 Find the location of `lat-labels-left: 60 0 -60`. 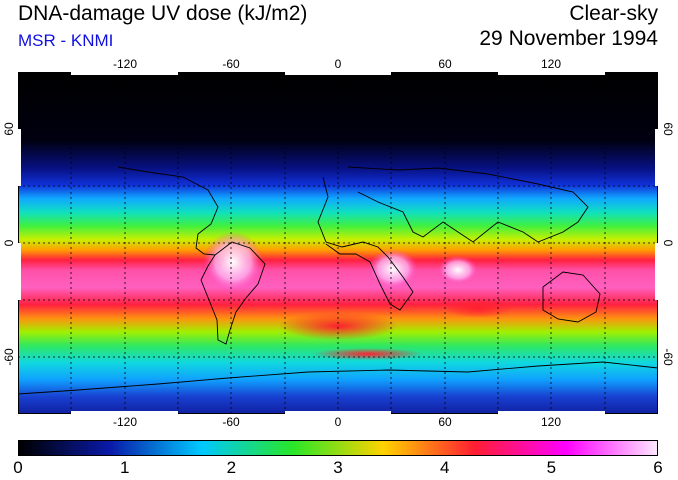

lat-labels-left: 60 0 -60 is located at coordinates (9, 244).